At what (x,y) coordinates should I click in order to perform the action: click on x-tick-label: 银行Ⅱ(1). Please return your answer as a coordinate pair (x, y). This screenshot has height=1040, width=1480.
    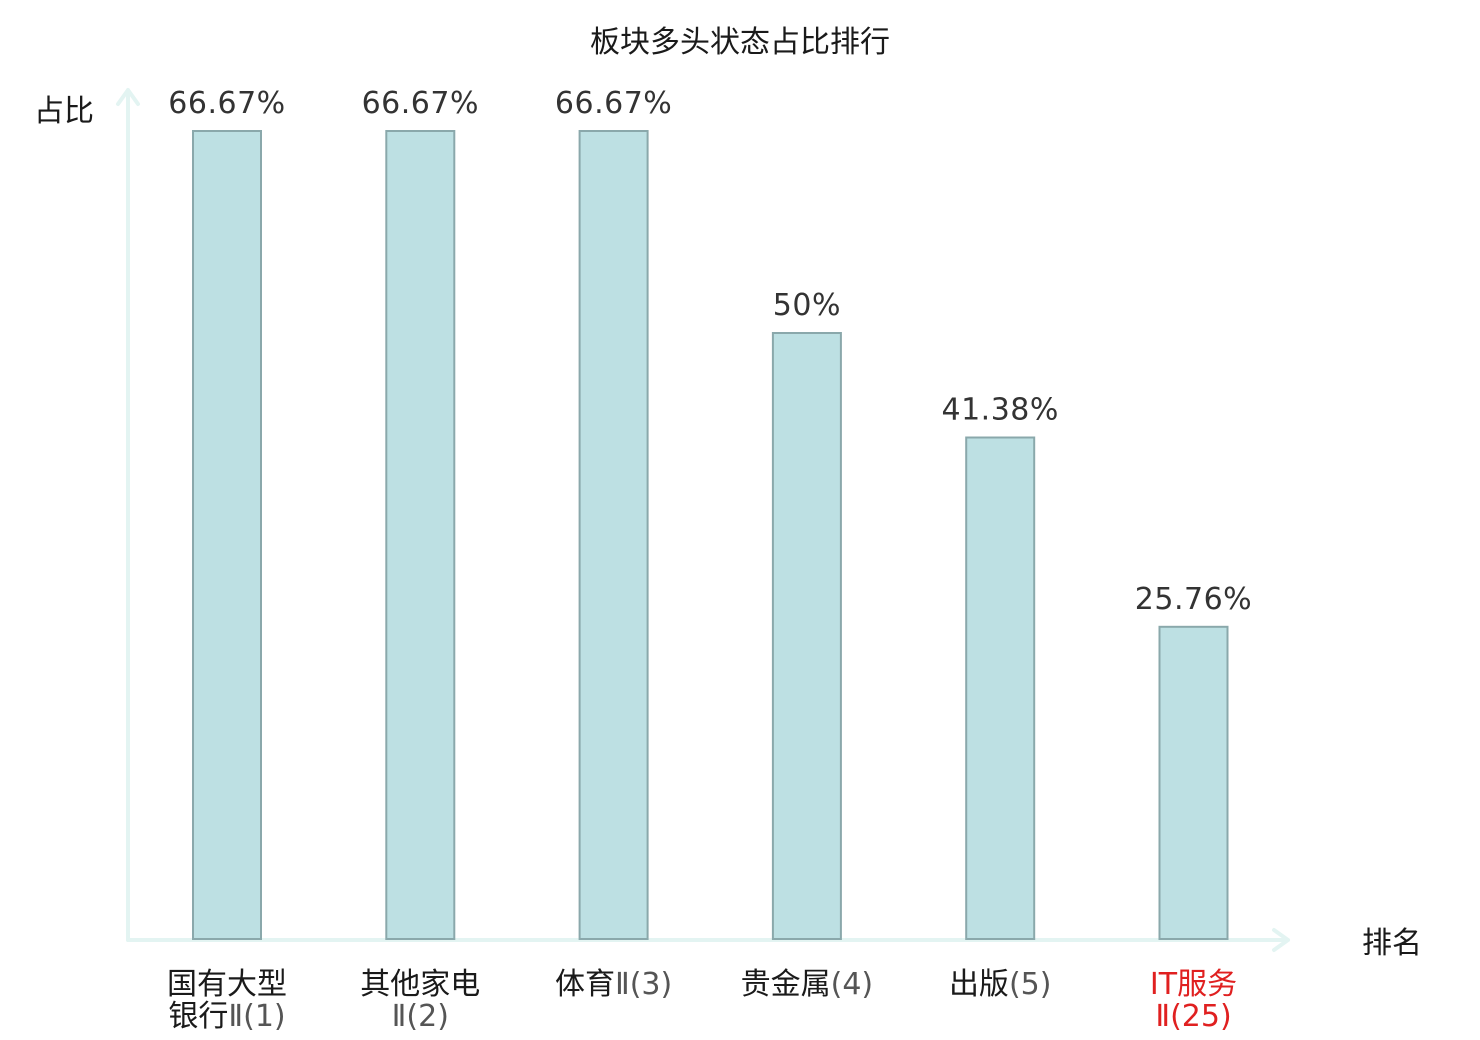
    Looking at the image, I should click on (226, 1016).